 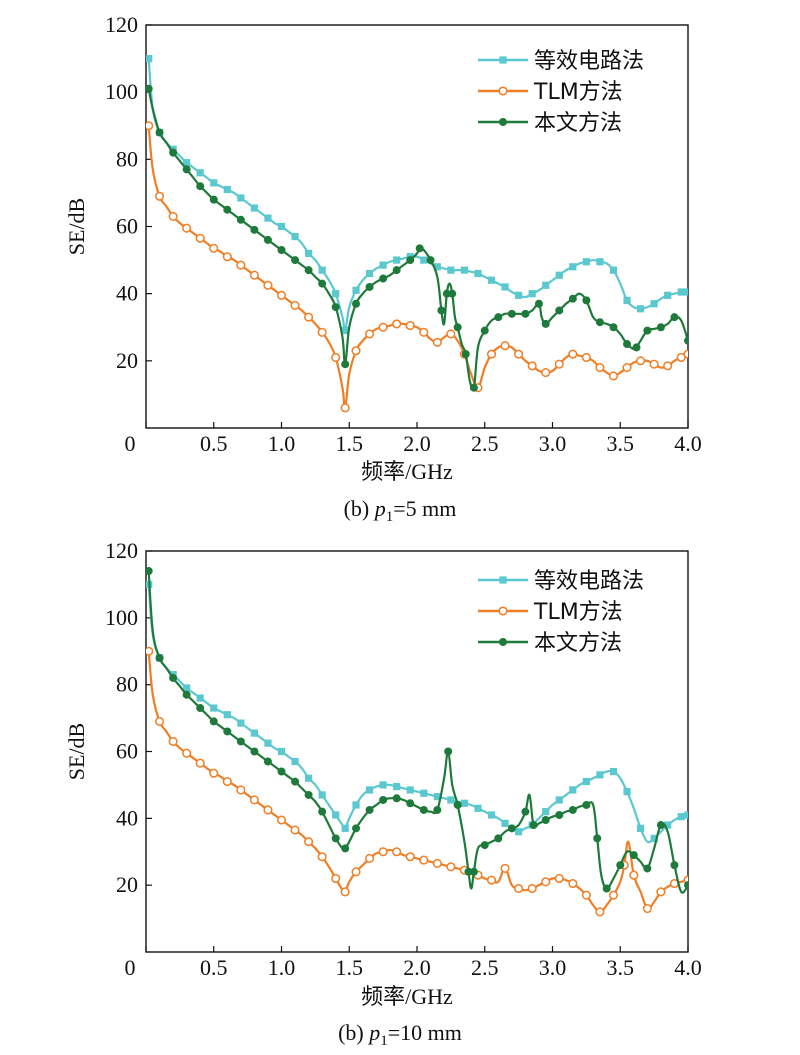 I want to click on y-tick-label: 80, so click(x=127, y=158).